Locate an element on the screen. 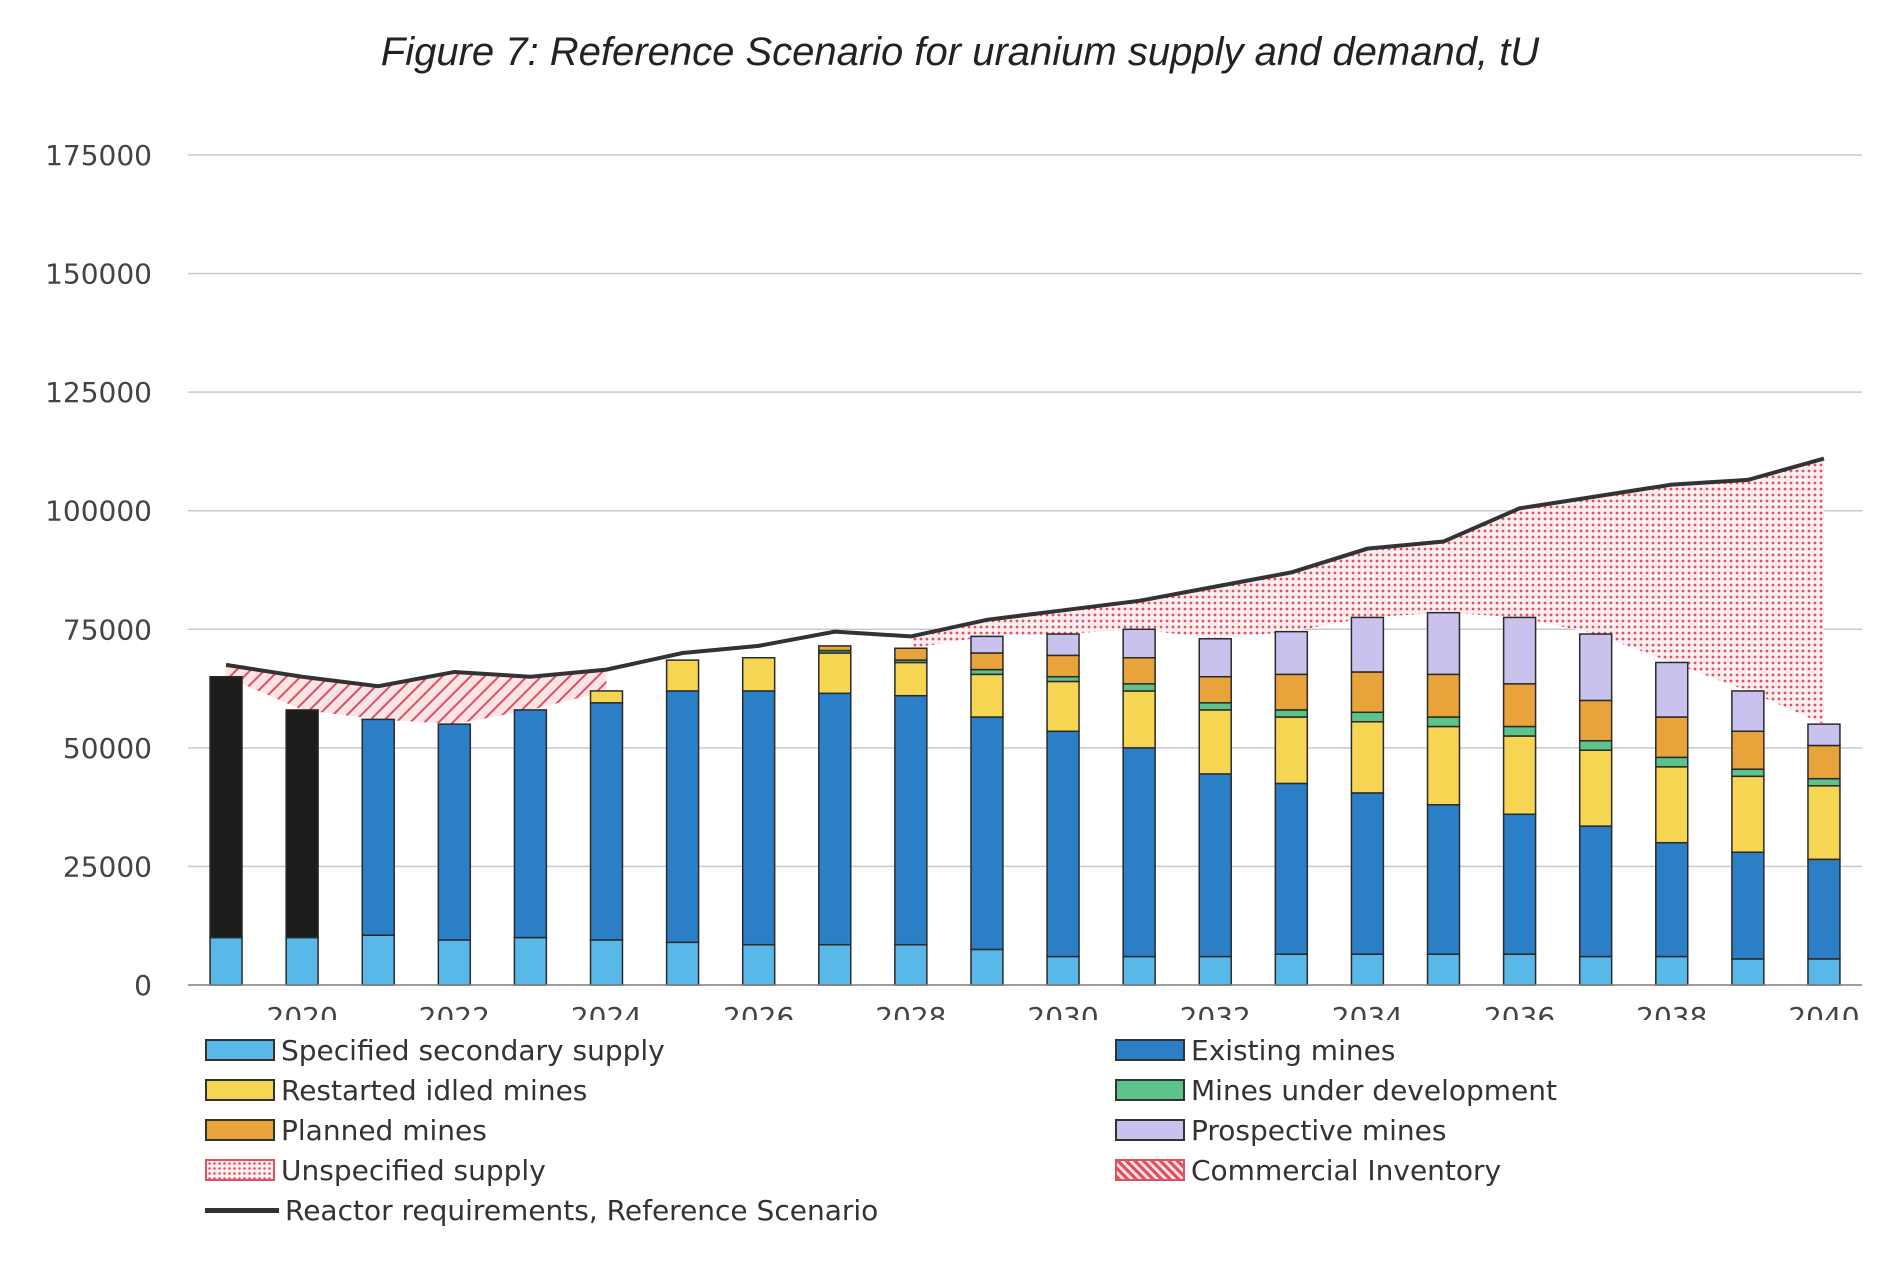  legend-label: Commercial Inventory is located at coordinates (1346, 1170).